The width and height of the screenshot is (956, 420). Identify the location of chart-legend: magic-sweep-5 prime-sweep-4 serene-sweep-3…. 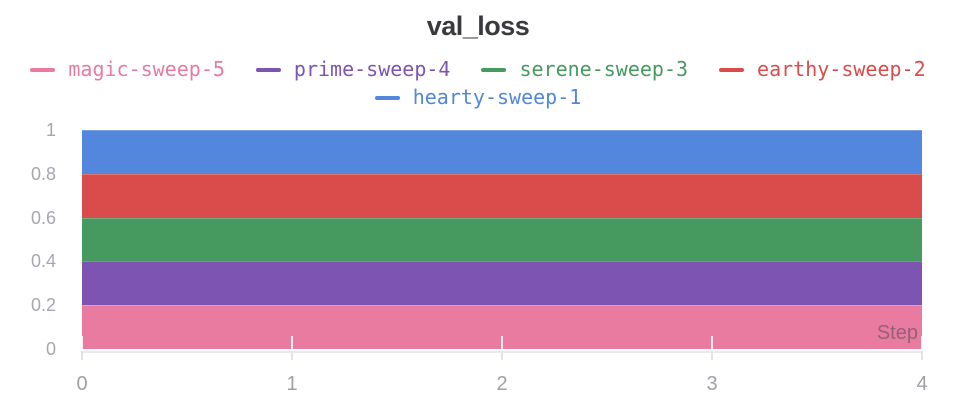
(478, 83).